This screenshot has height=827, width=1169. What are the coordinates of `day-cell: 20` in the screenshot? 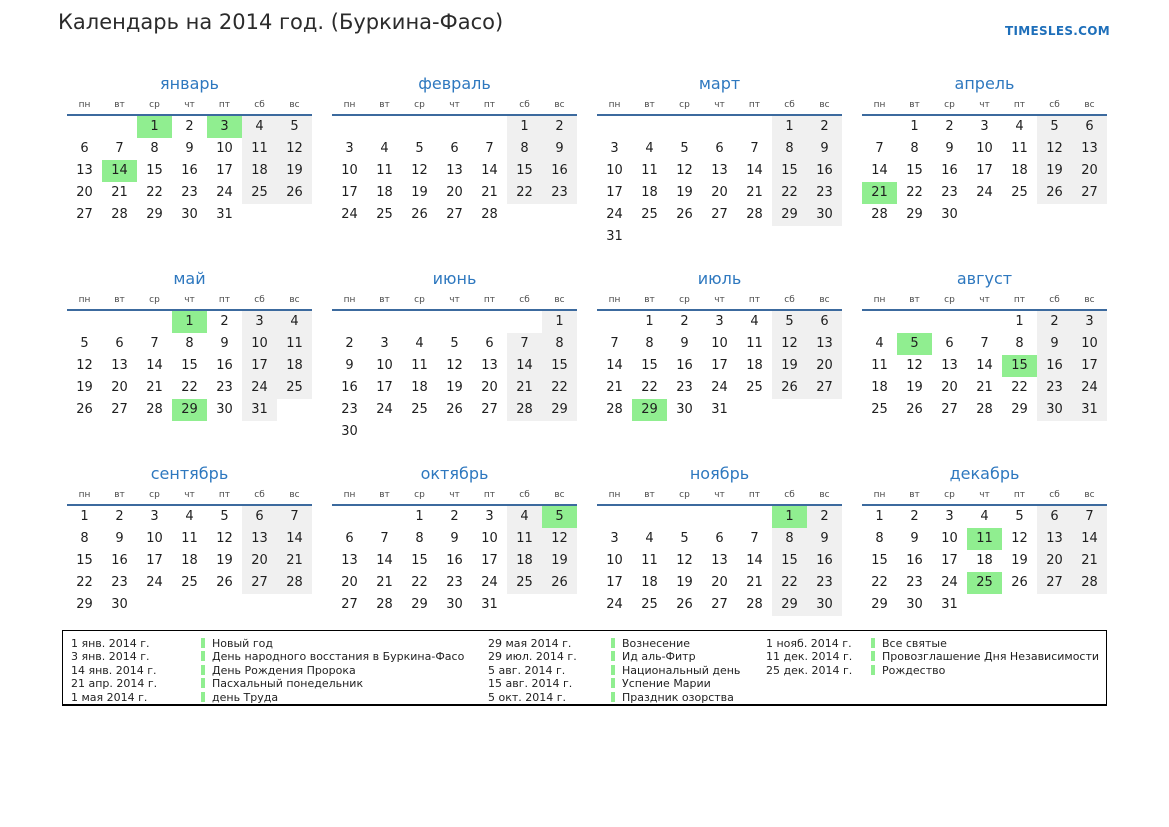 It's located at (349, 582).